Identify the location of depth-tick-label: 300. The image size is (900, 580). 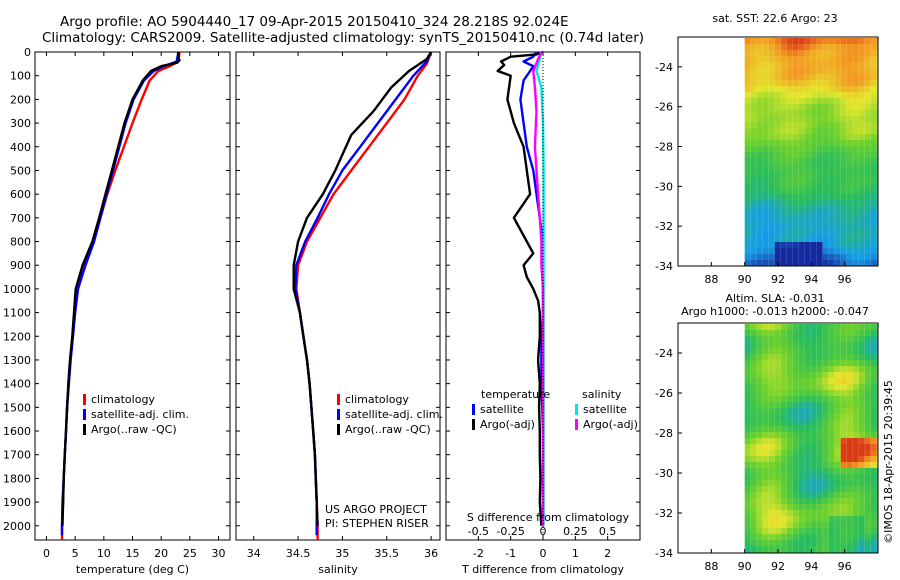
(20, 123).